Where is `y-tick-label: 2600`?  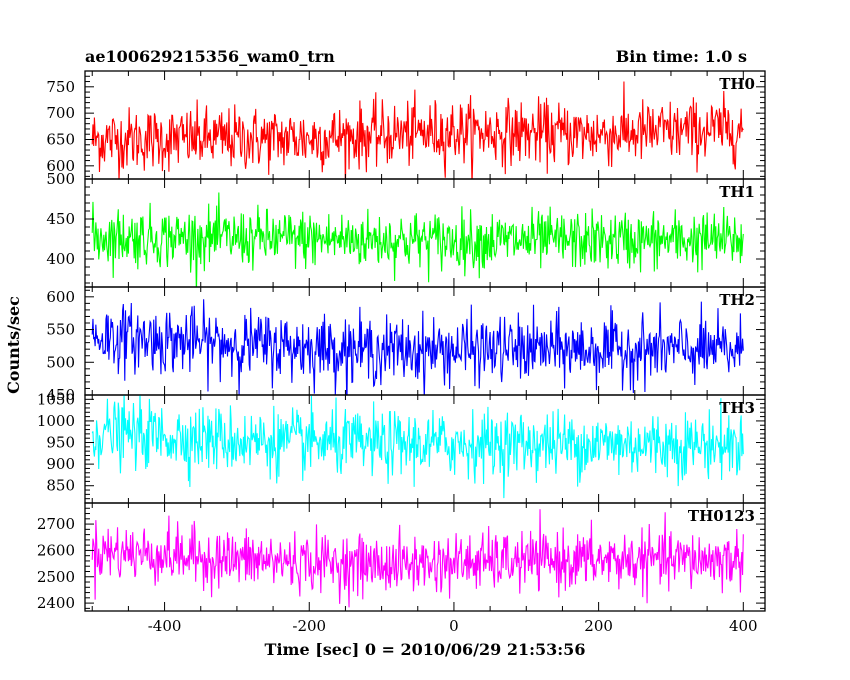 y-tick-label: 2600 is located at coordinates (56, 550).